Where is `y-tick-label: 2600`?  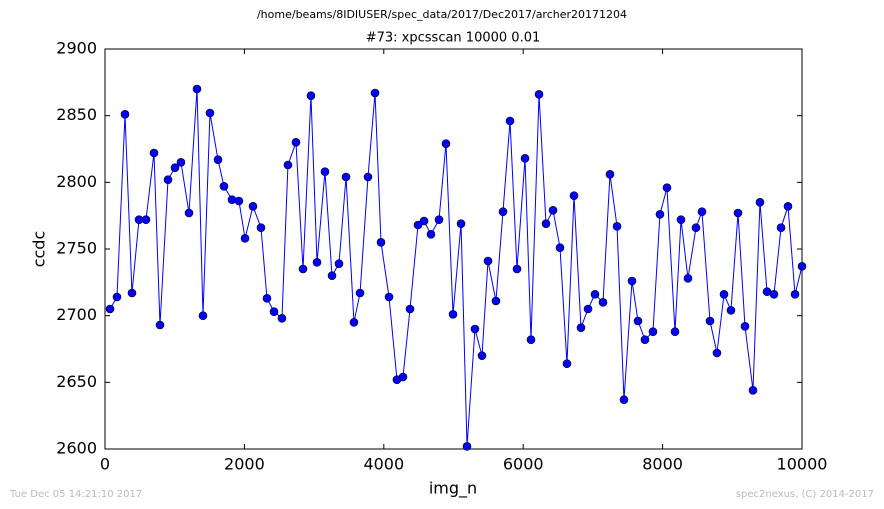
y-tick-label: 2600 is located at coordinates (76, 448).